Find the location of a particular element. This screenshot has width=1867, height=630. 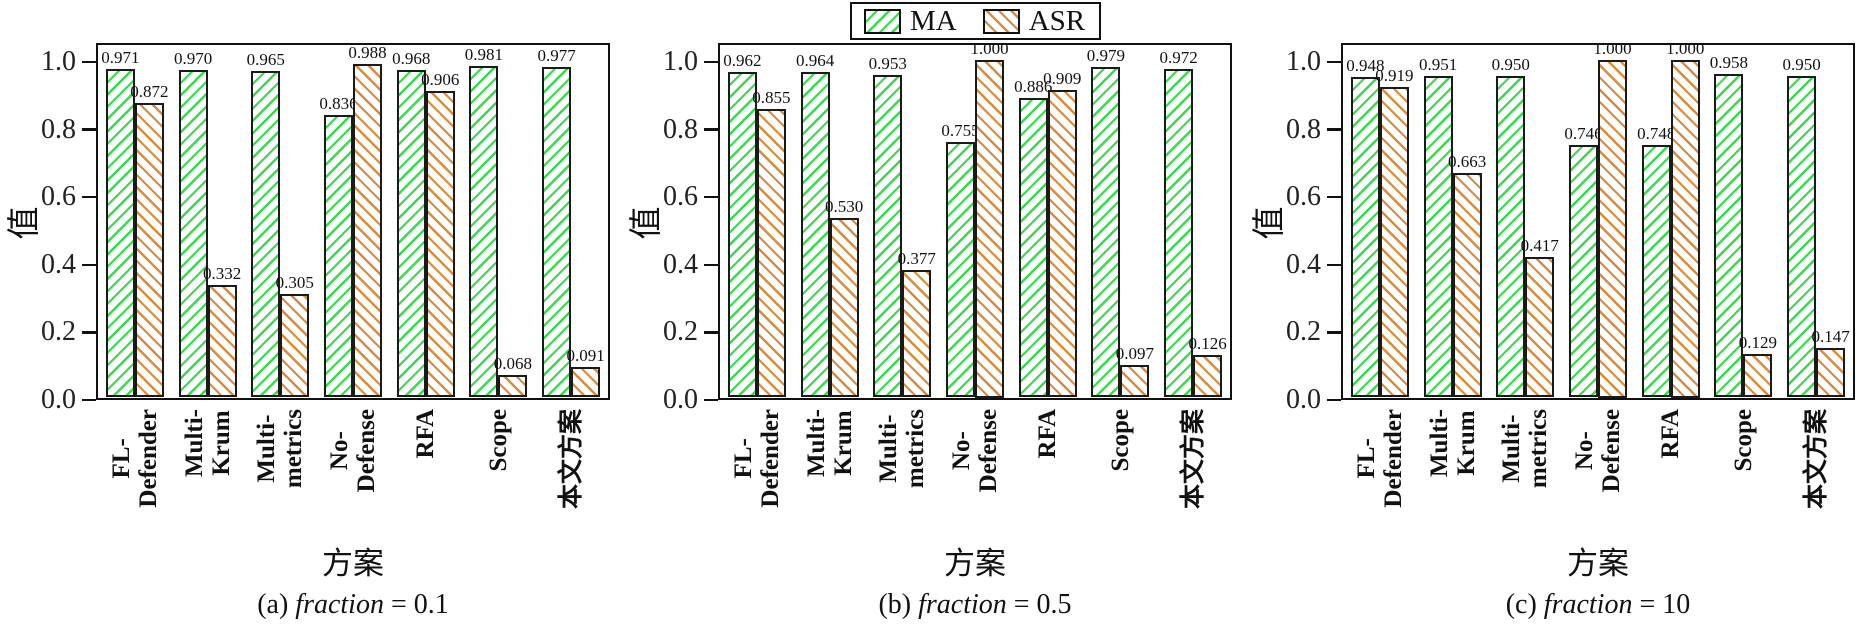

bar-value-ma-group5: 0.958 is located at coordinates (1729, 62).